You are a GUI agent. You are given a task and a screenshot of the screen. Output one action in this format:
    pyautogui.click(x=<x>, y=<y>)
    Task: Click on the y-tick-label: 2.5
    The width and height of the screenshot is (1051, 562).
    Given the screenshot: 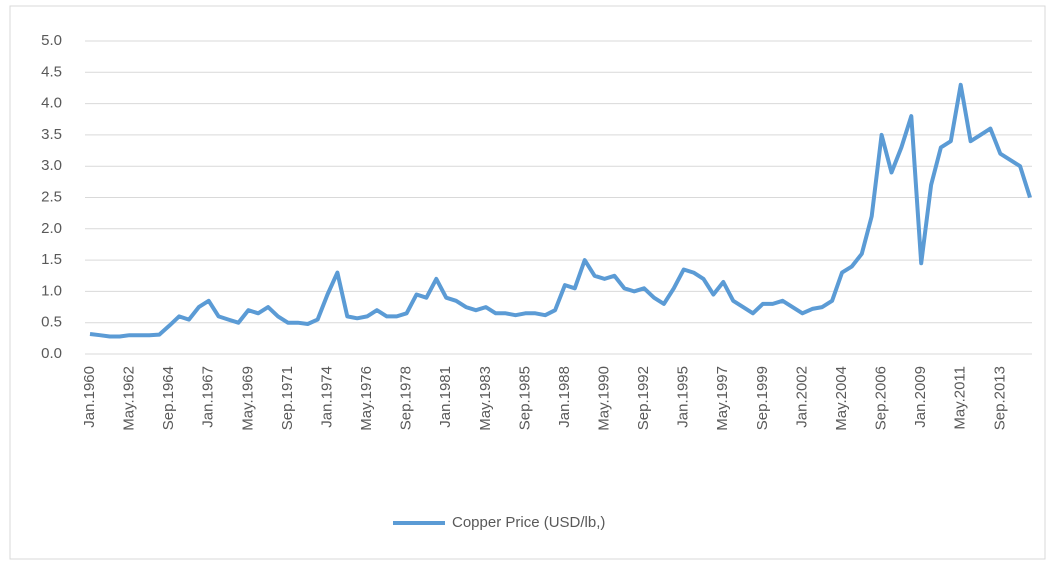 What is the action you would take?
    pyautogui.click(x=51, y=196)
    